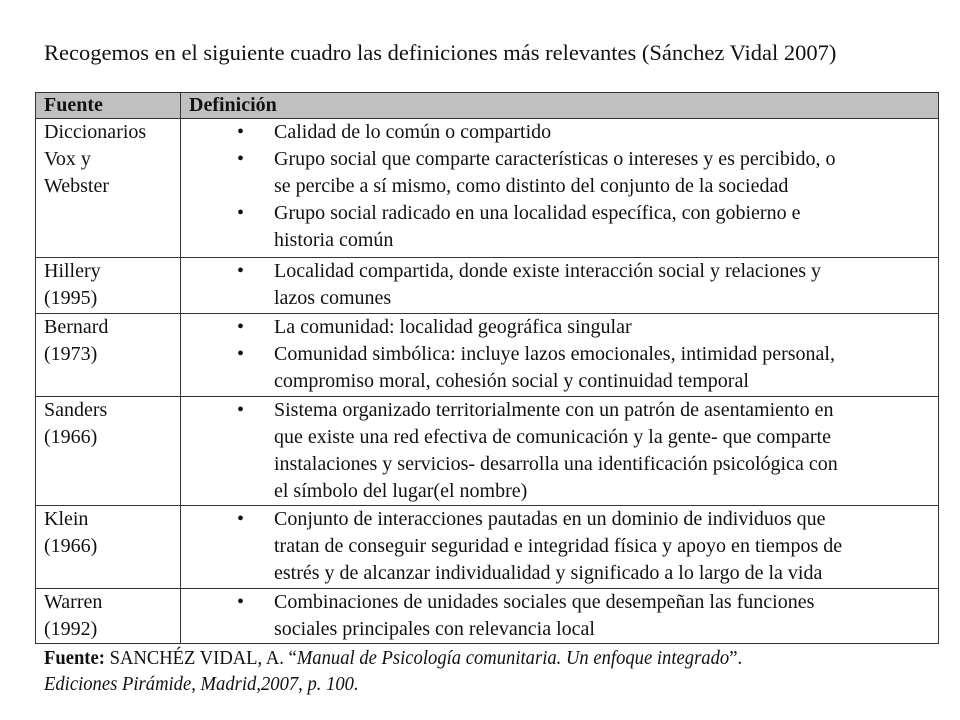 This screenshot has height=720, width=960. Describe the element at coordinates (334, 240) in the screenshot. I see `definition-line: historia común` at that location.